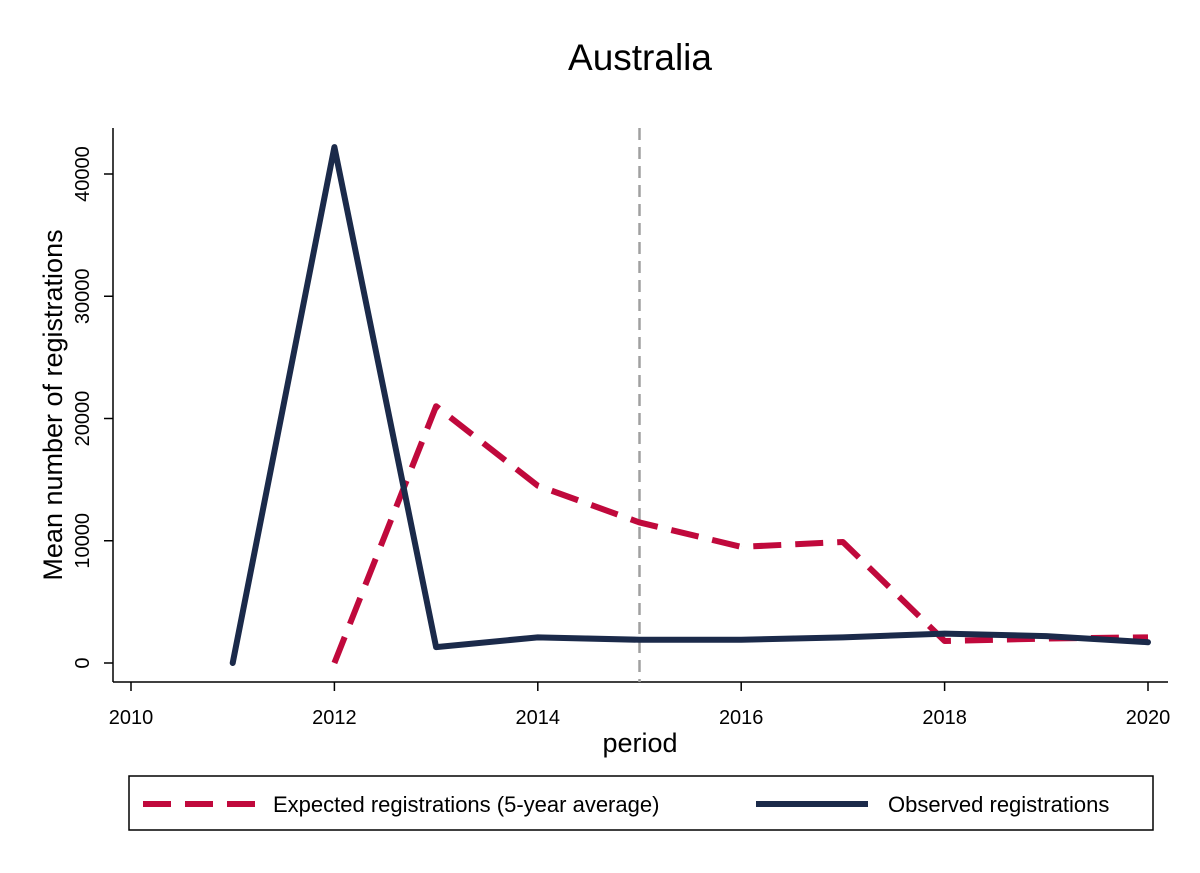 The height and width of the screenshot is (873, 1200). I want to click on legend-box, so click(641, 803).